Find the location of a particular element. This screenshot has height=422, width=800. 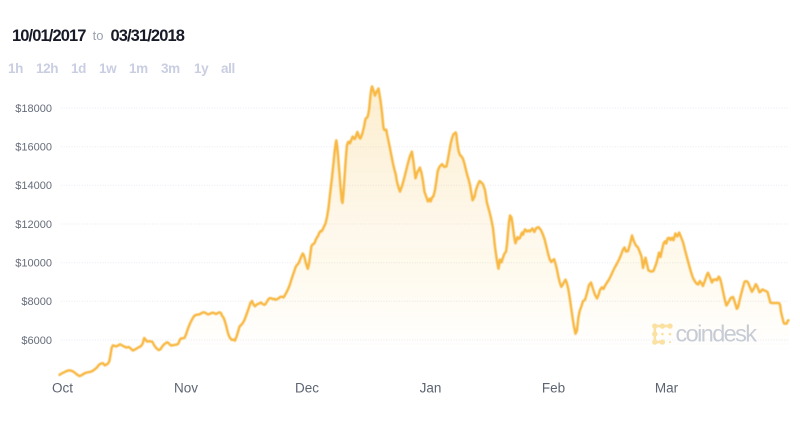

svg-text: $10000 is located at coordinates (33, 264).